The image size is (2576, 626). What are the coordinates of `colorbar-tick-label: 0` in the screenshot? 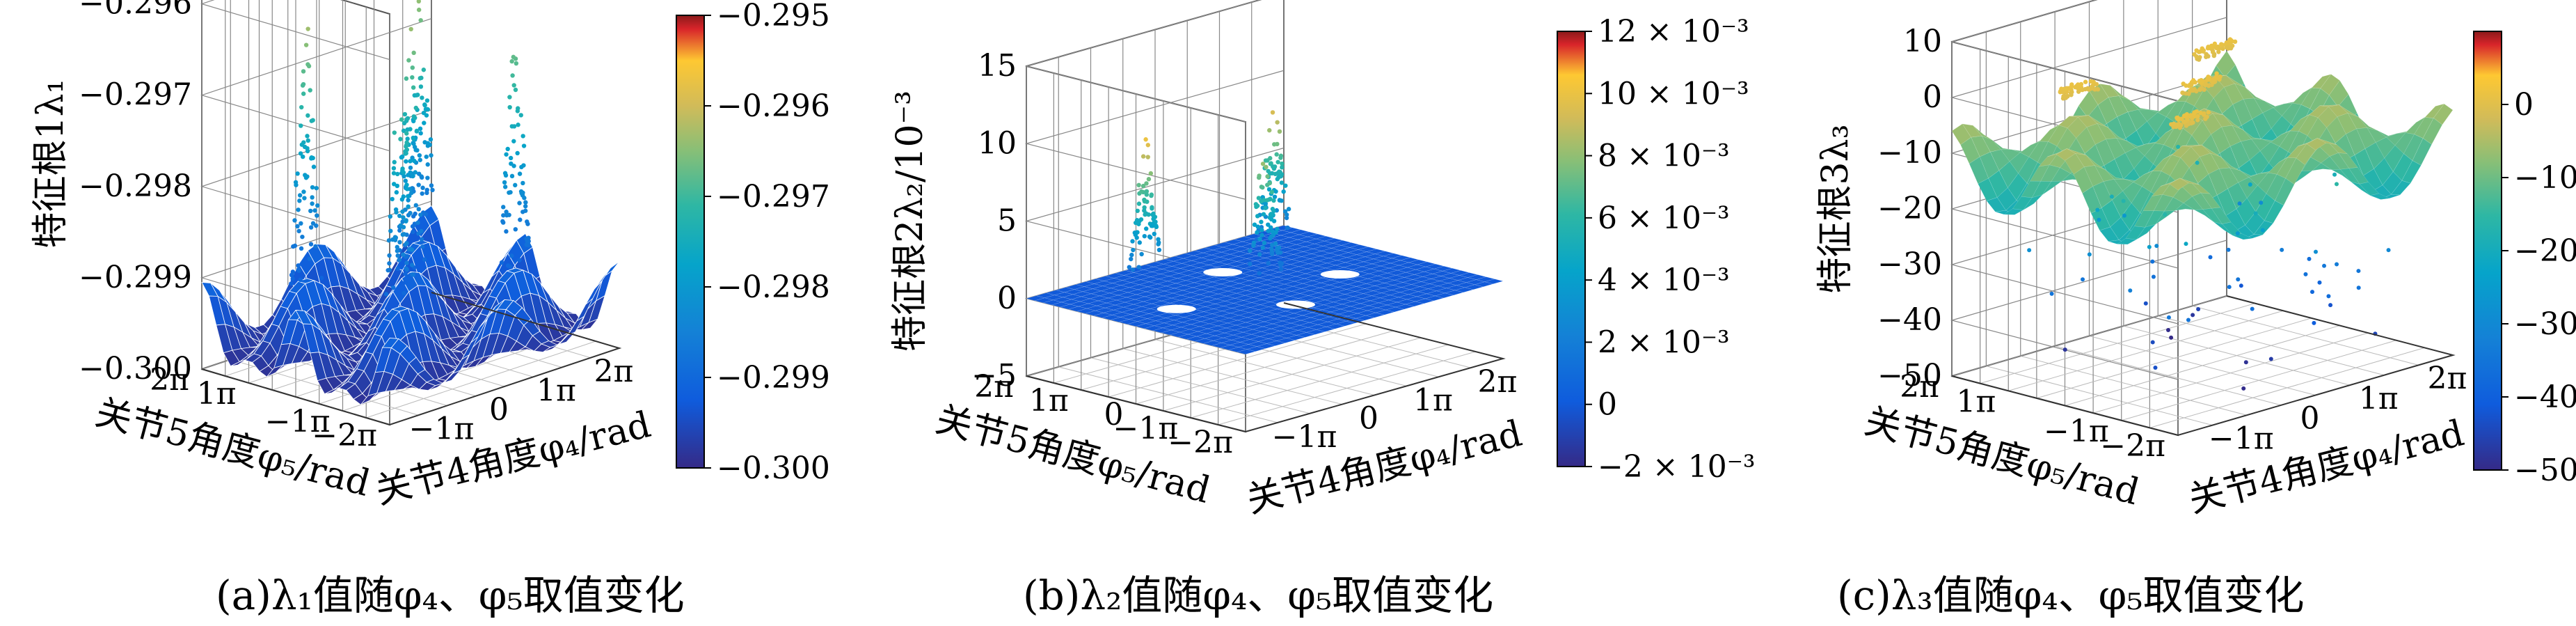 It's located at (2524, 105).